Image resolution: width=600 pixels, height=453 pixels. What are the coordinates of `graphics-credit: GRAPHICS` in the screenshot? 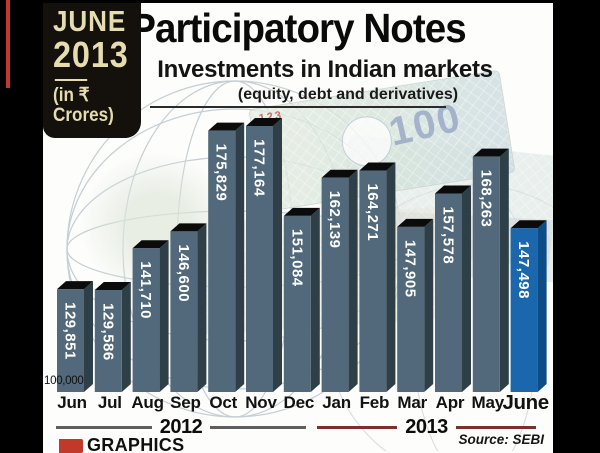 It's located at (120, 444).